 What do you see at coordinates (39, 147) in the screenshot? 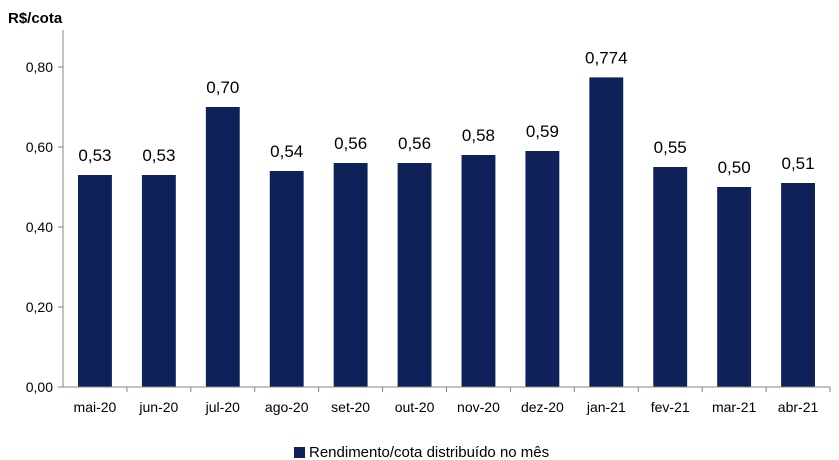
I see `y-tick-label: 0,60` at bounding box center [39, 147].